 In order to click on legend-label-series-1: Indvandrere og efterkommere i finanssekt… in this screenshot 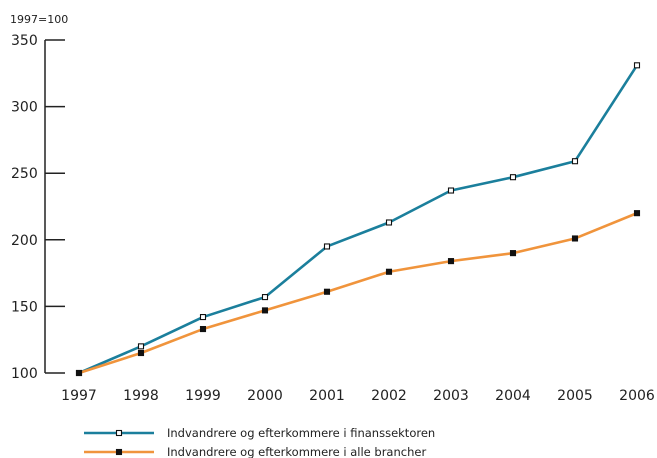, I will do `click(301, 433)`.